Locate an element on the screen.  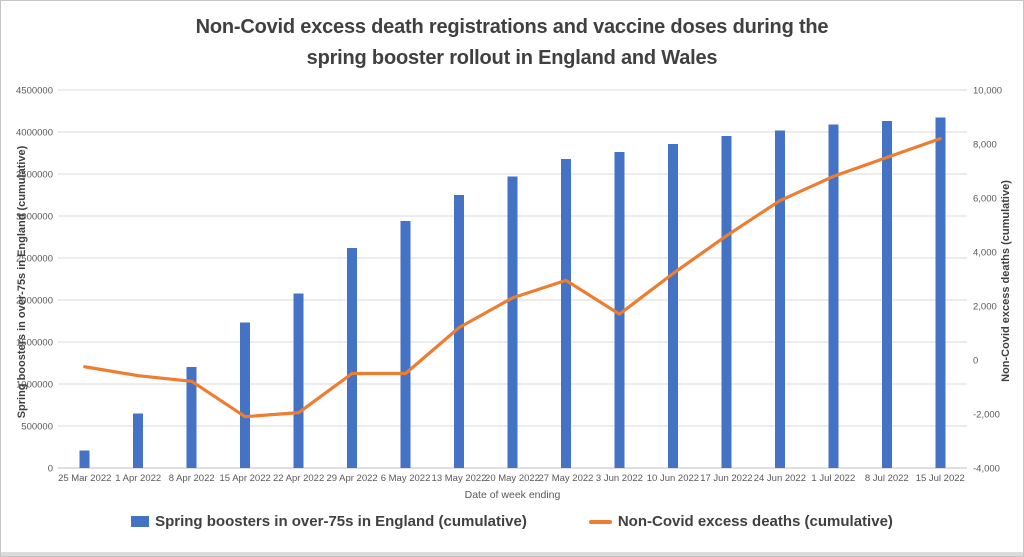
x-axis-title: Date of week ending is located at coordinates (513, 495).